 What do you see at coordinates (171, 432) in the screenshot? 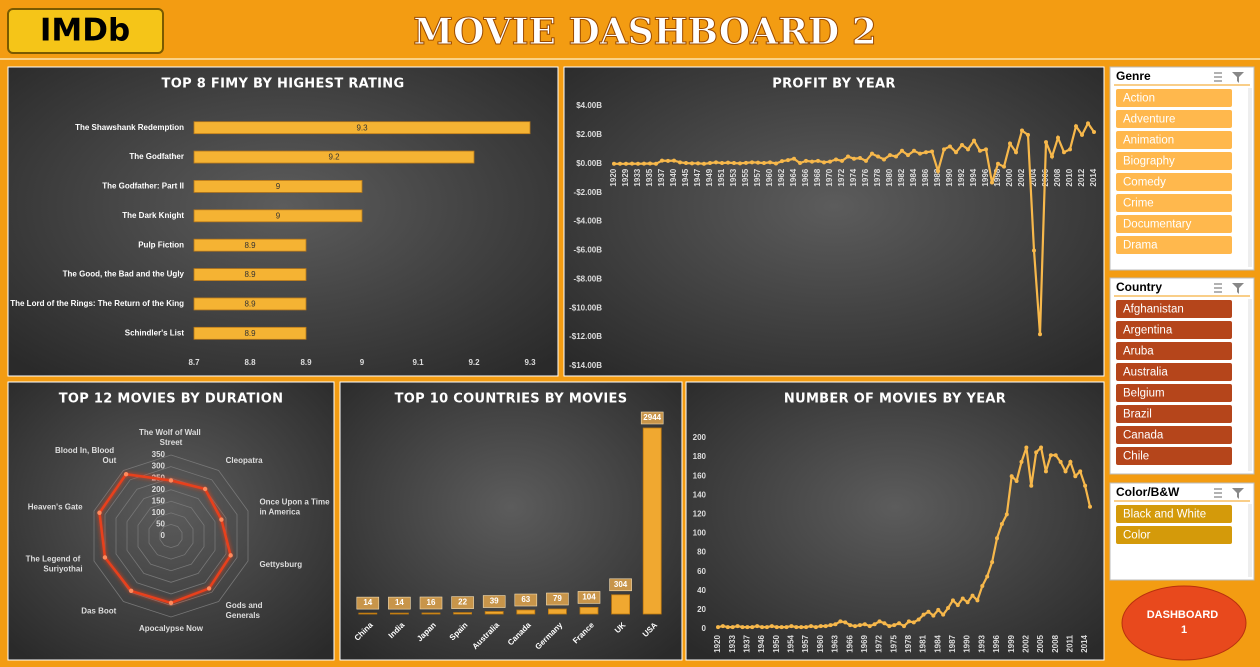
I see `label-line: The Wolf of Wall` at bounding box center [171, 432].